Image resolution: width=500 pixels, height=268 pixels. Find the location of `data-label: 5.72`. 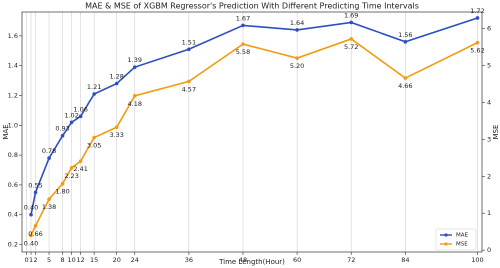

data-label: 5.72 is located at coordinates (351, 47).